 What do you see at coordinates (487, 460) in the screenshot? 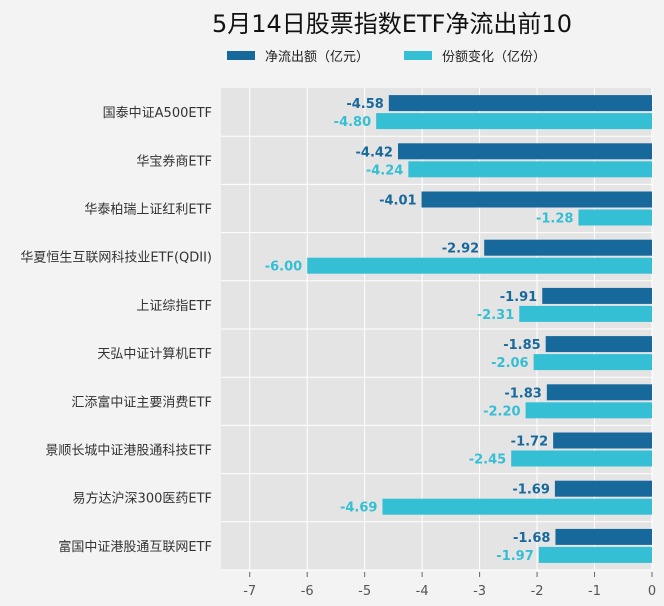
I see `data-label: -2.45` at bounding box center [487, 460].